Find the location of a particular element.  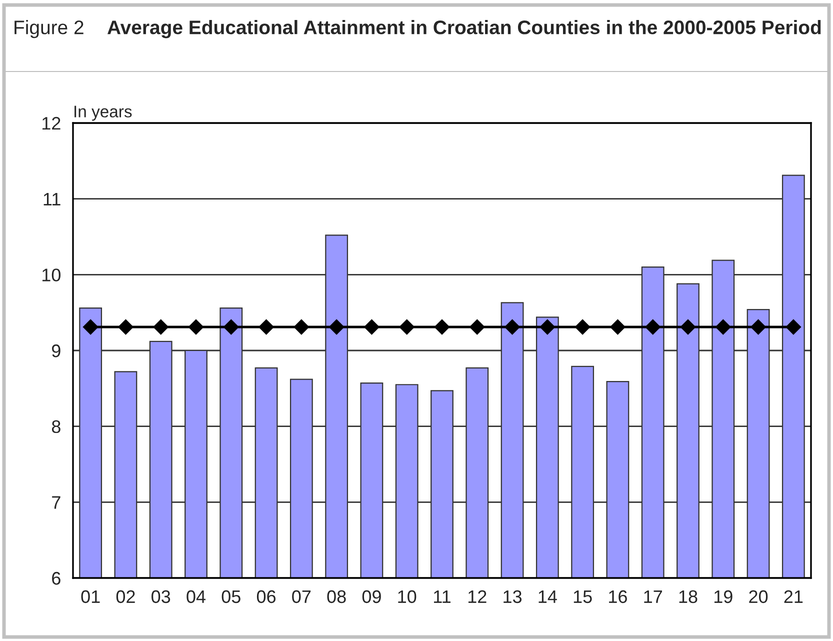

x-tick-label: 11 is located at coordinates (442, 596).